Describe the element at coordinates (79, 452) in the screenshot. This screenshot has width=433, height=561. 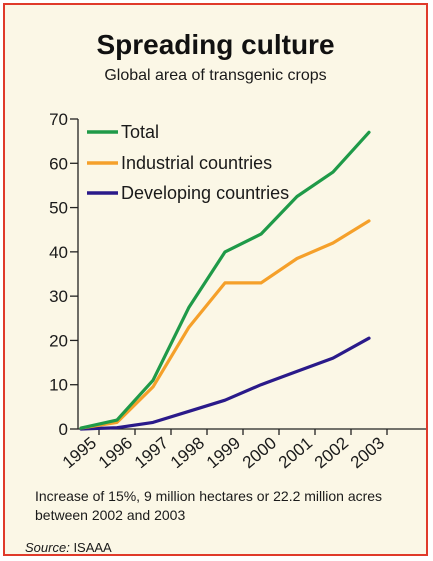
I see `x-tick-label: 1995` at that location.